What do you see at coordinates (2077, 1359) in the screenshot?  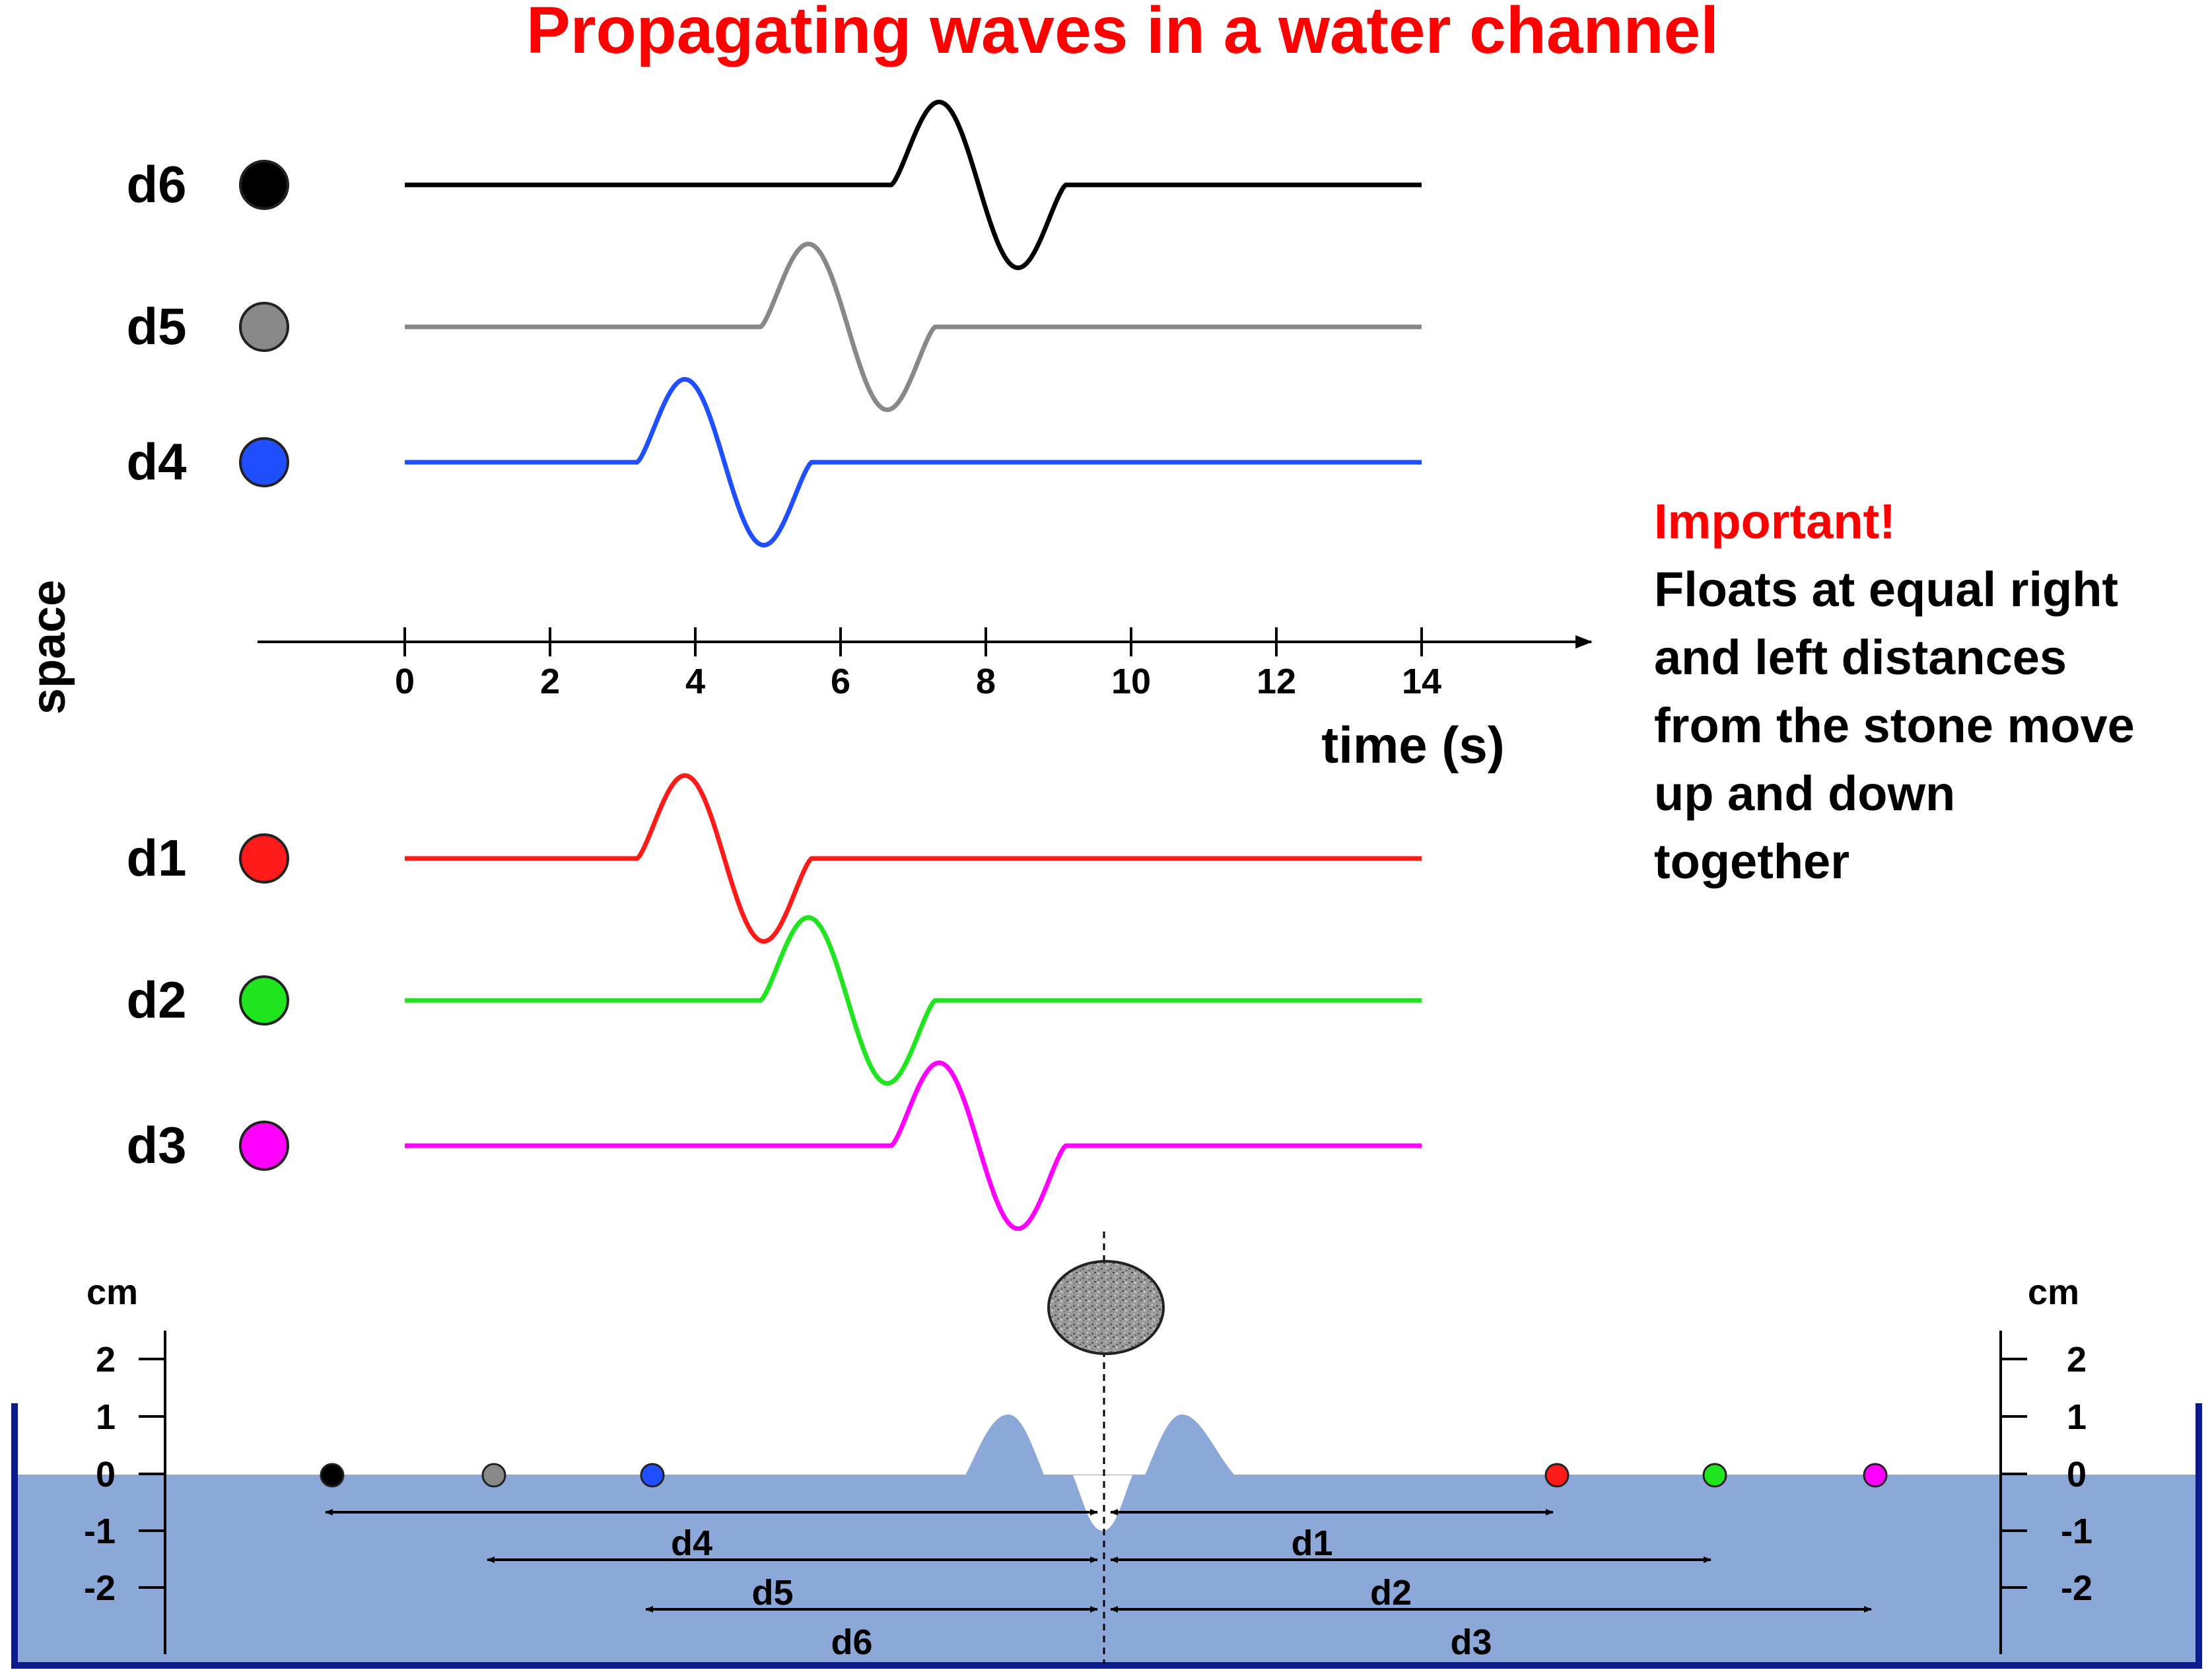 I see `scale-label-right: 2` at bounding box center [2077, 1359].